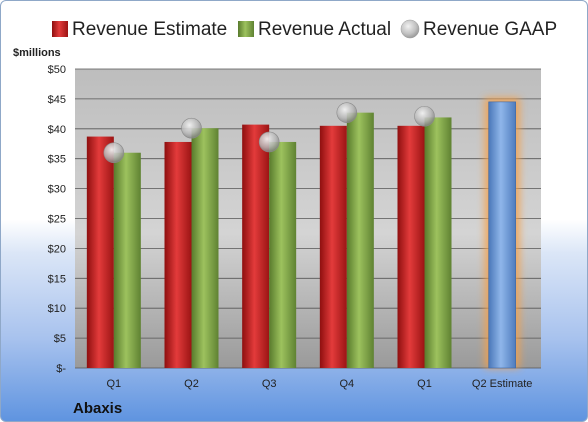  I want to click on y-axis-ticks: $- $5 $10 $15 $20 $25 $30 $35 $40 $45 $50, so click(57, 219).